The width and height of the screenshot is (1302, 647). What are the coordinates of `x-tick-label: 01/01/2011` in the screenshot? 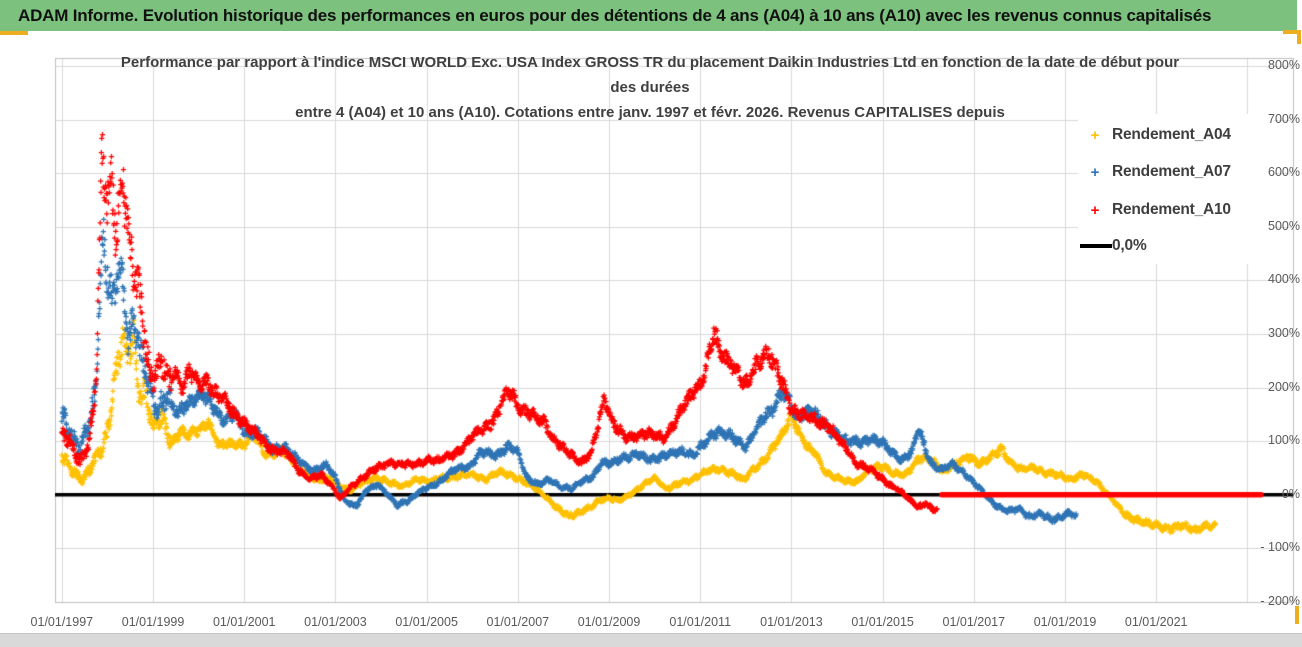 It's located at (700, 622).